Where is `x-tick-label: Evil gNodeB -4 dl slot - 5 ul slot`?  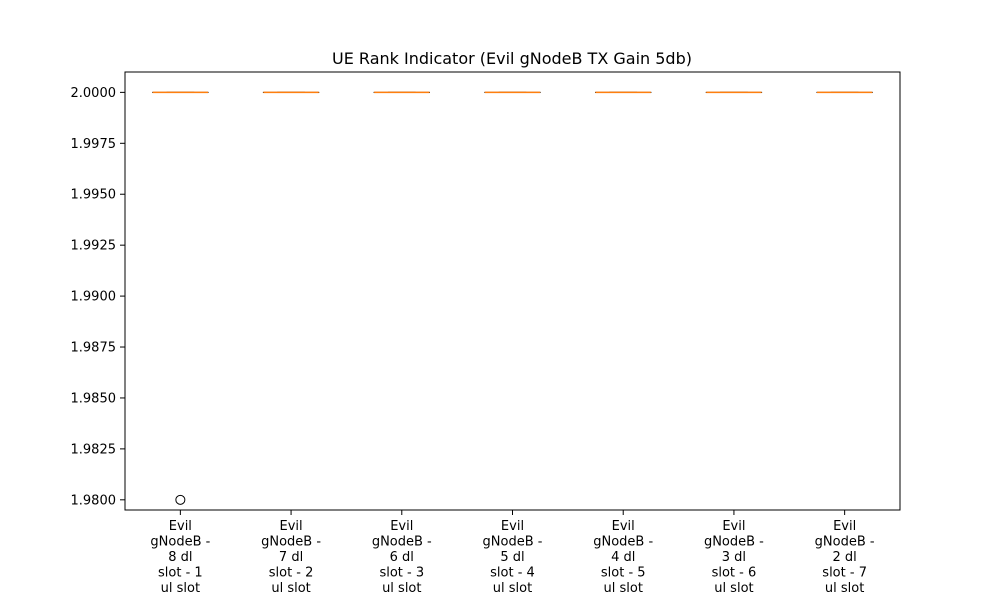
x-tick-label: Evil gNodeB -4 dl slot - 5 ul slot is located at coordinates (623, 557).